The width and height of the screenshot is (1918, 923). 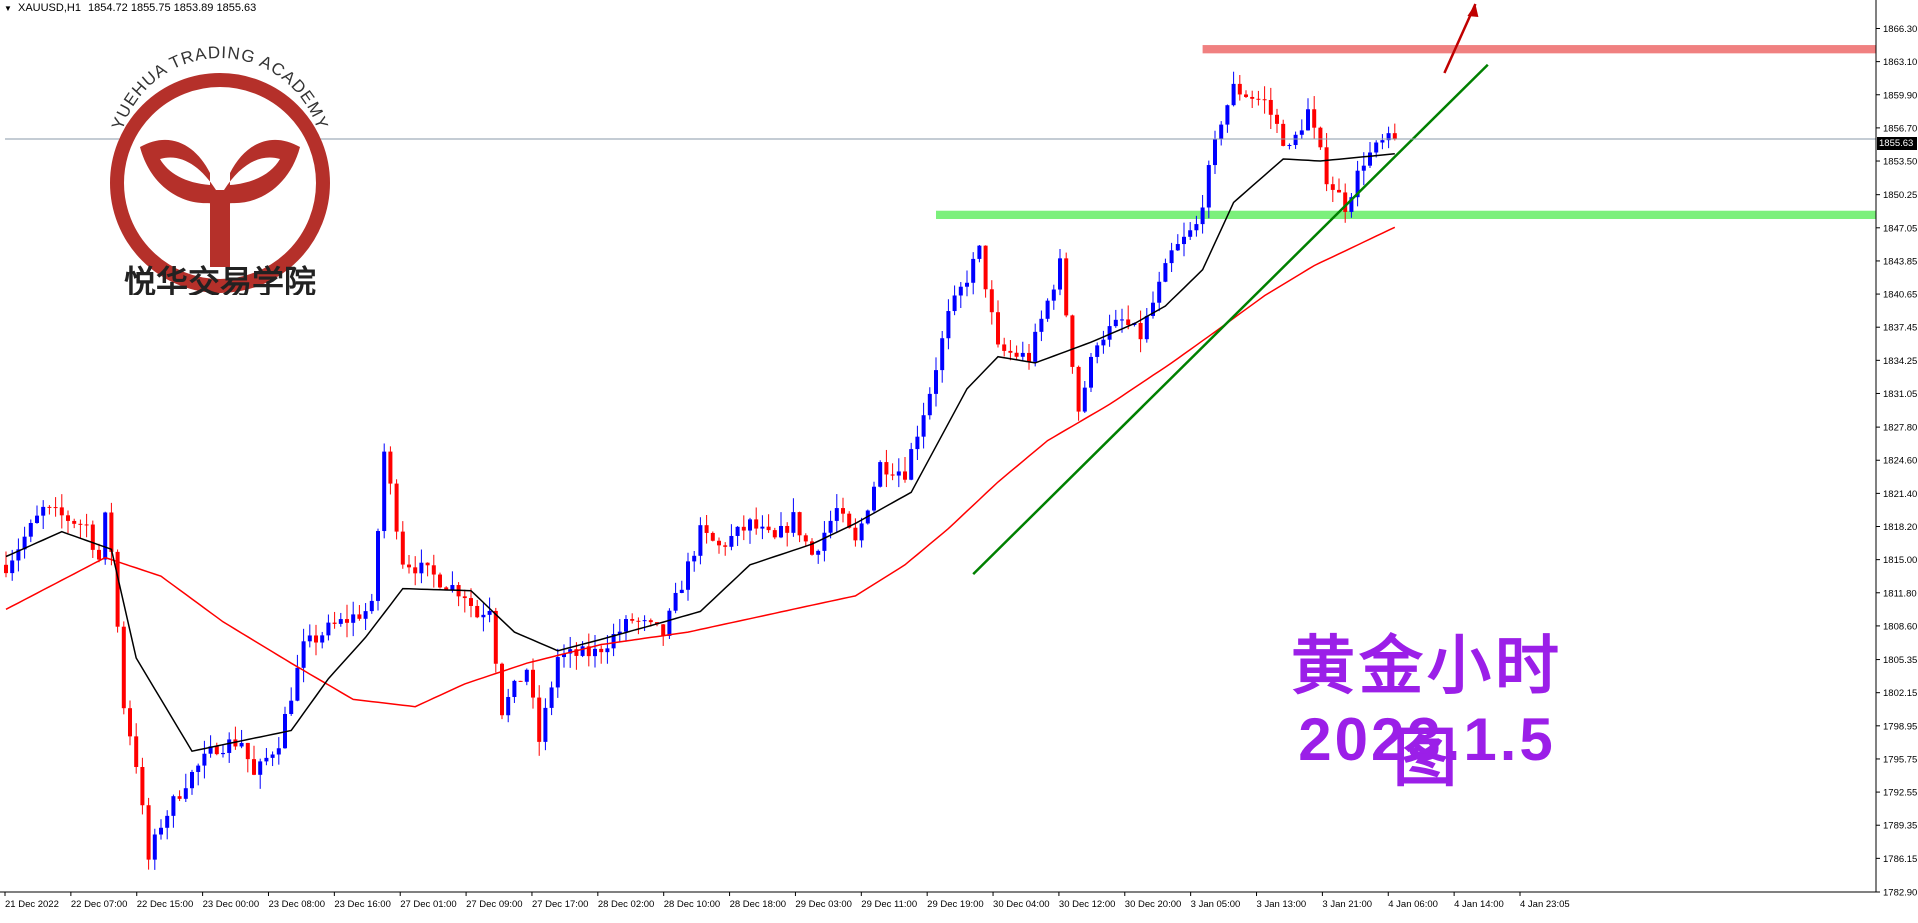 What do you see at coordinates (692, 904) in the screenshot?
I see `x-tick-label: 28 Dec 10:00` at bounding box center [692, 904].